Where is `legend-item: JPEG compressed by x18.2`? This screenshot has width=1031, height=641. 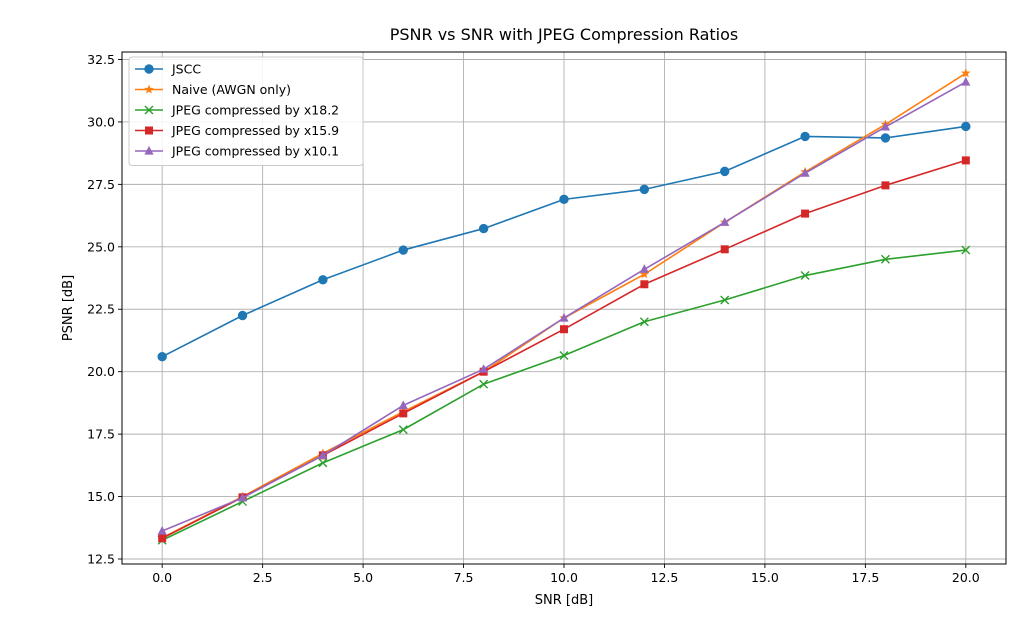
legend-item: JPEG compressed by x18.2 is located at coordinates (237, 110).